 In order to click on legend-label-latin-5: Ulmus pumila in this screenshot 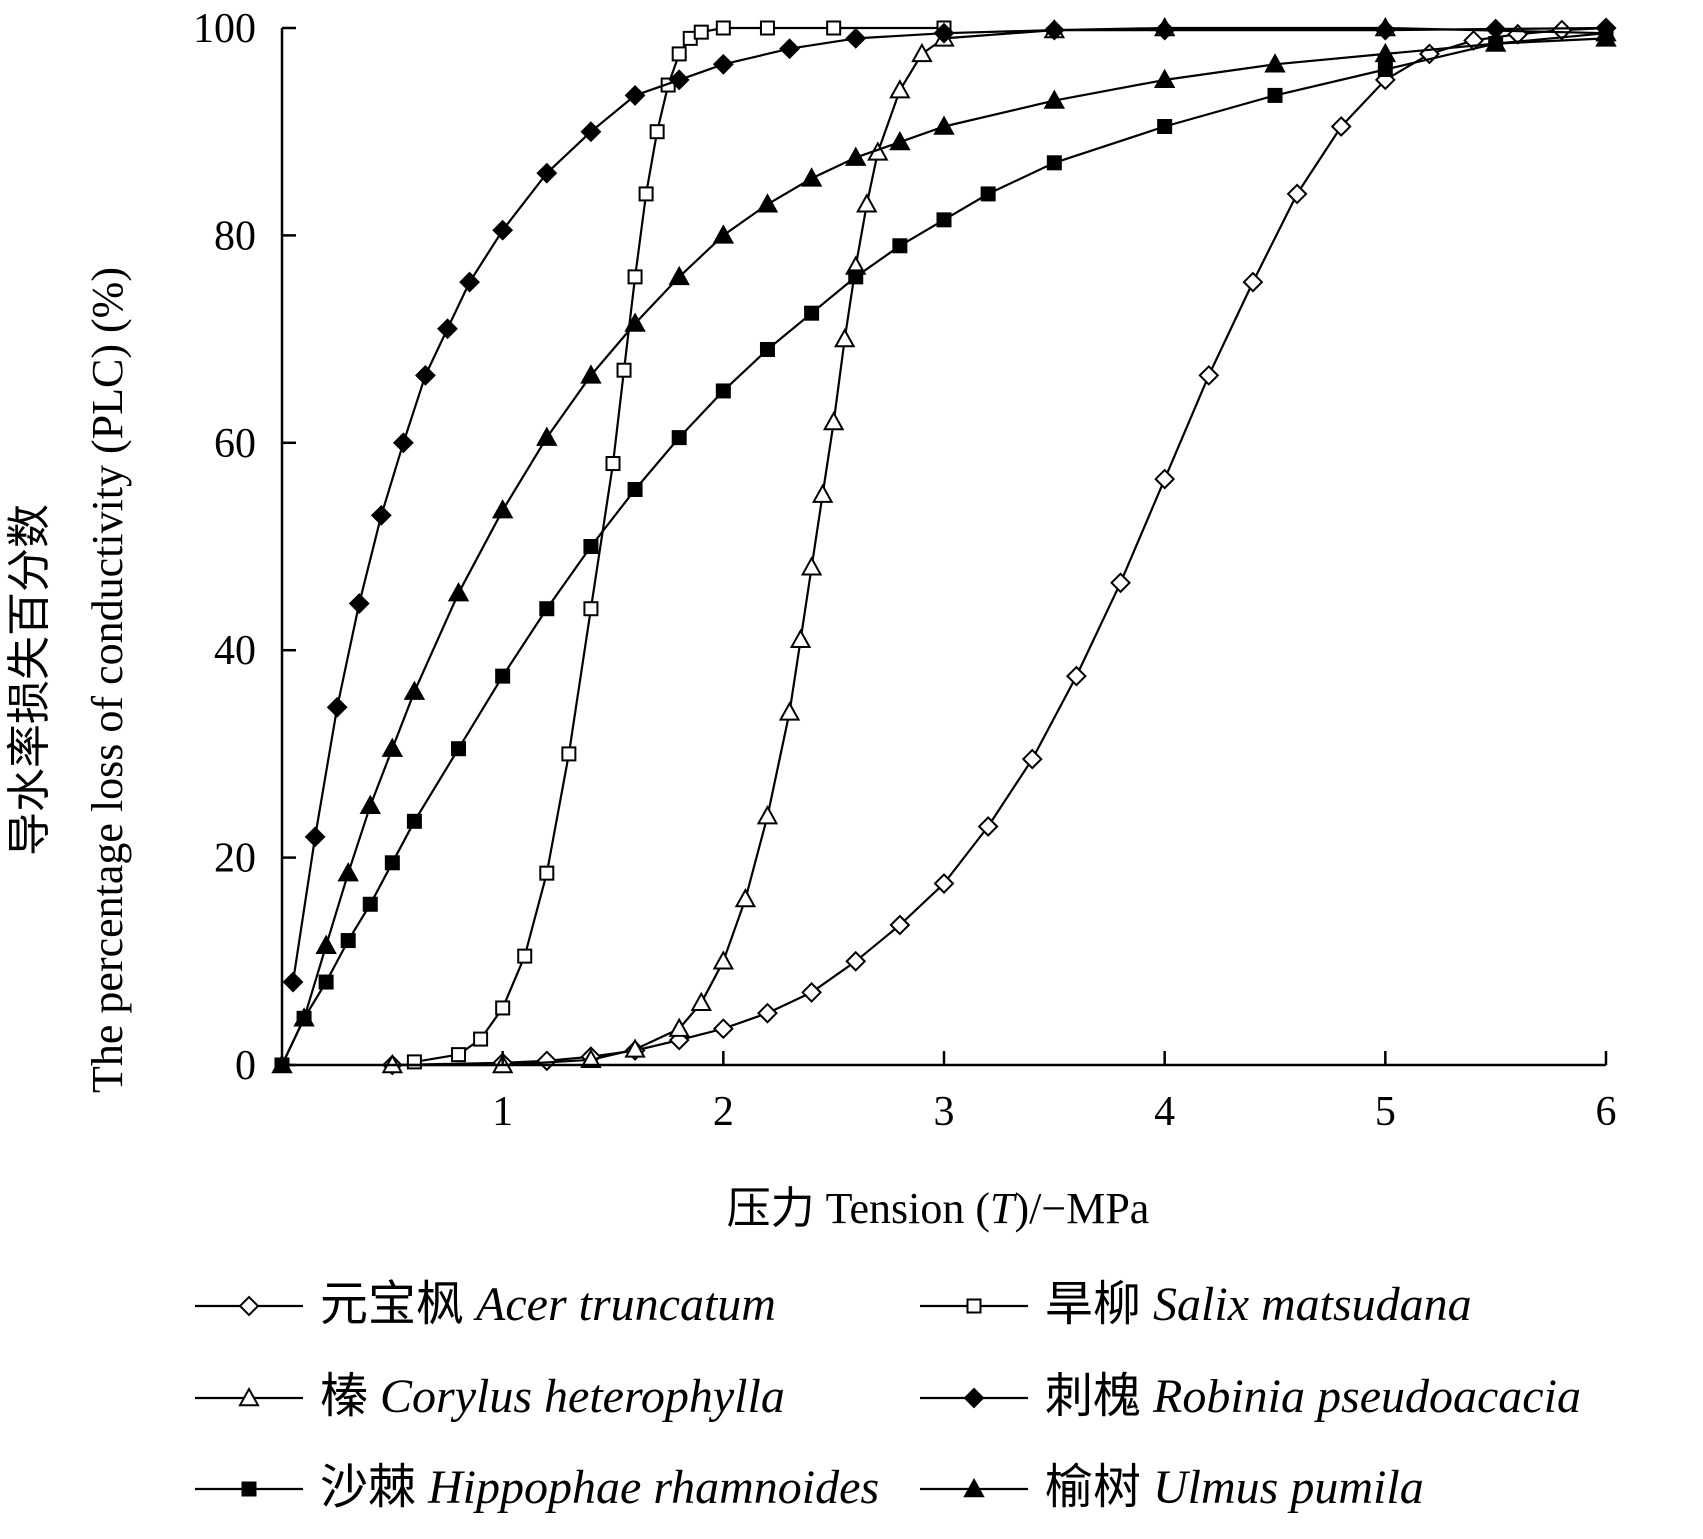, I will do `click(1288, 1487)`.